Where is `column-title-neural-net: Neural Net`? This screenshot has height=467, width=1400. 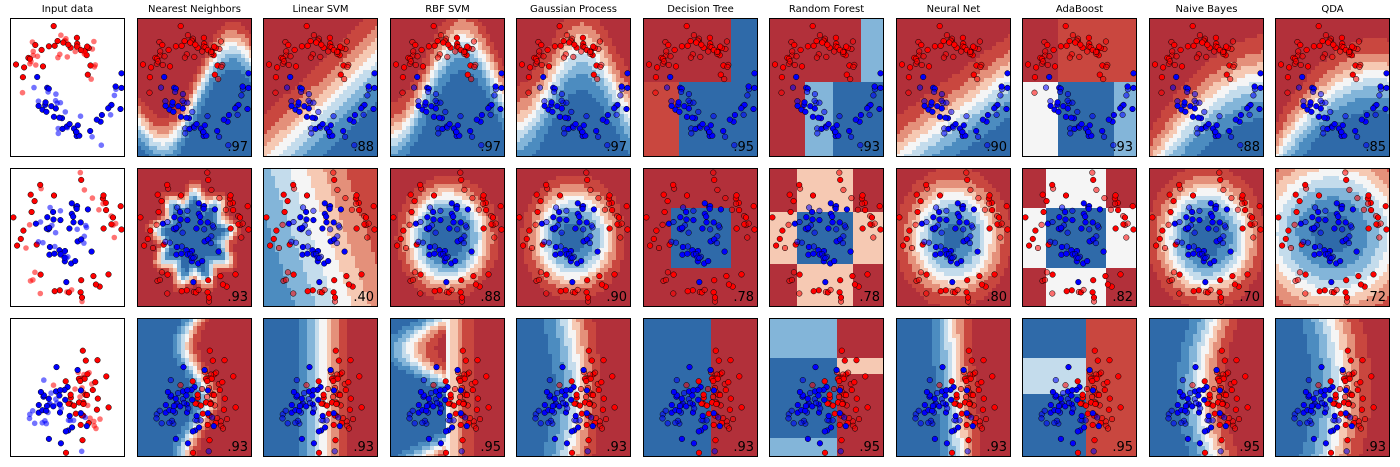 column-title-neural-net: Neural Net is located at coordinates (954, 9).